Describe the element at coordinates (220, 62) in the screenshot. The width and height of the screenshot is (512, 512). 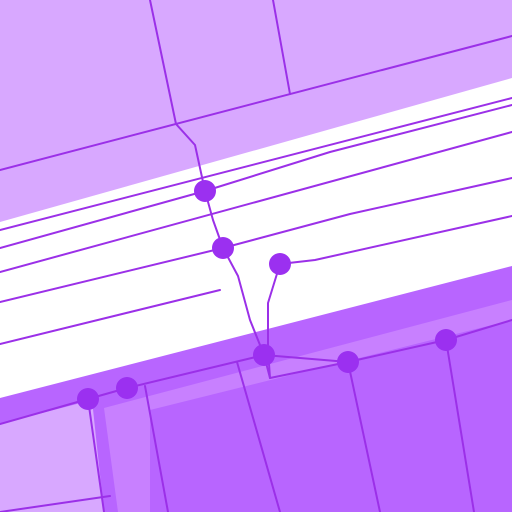
I see `parcel-north-middle` at that location.